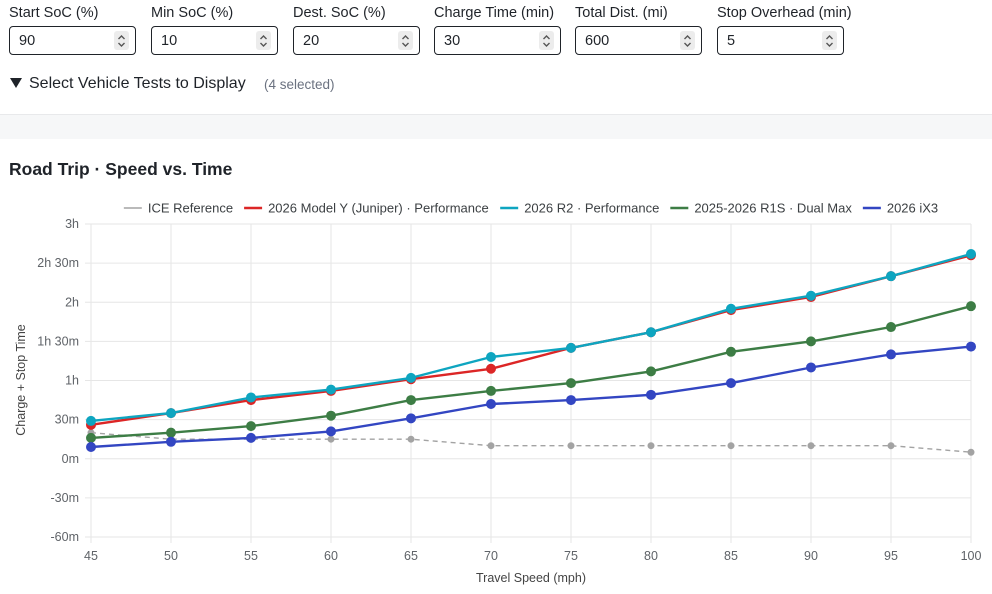  Describe the element at coordinates (121, 169) in the screenshot. I see `chart-title: Road Trip · Speed vs. Time` at that location.